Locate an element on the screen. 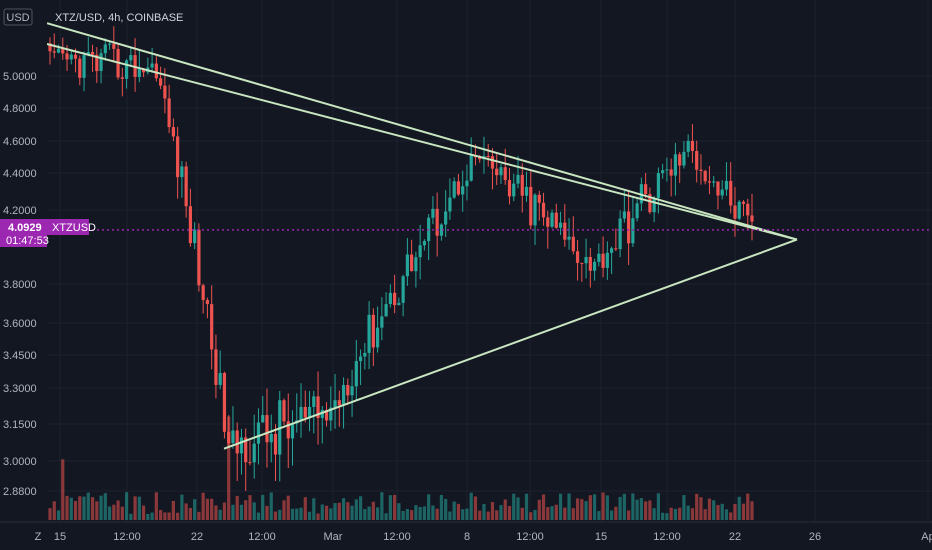  price-tag-value: 4.0929 is located at coordinates (25, 228).